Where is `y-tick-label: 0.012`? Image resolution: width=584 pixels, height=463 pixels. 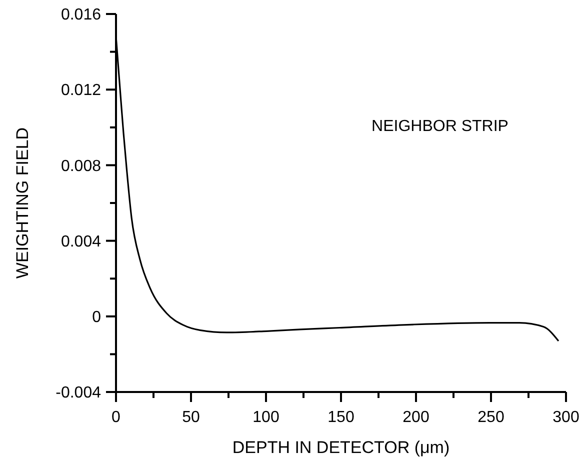
y-tick-label: 0.012 is located at coordinates (81, 91).